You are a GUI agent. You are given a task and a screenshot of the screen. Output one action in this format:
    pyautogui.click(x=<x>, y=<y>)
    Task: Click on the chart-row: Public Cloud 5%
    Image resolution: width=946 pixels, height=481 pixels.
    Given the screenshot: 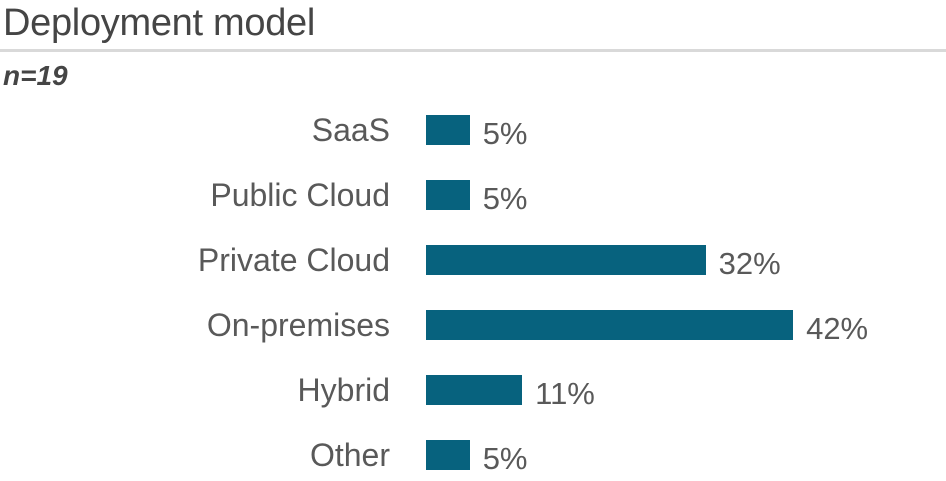 What is the action you would take?
    pyautogui.click(x=473, y=196)
    